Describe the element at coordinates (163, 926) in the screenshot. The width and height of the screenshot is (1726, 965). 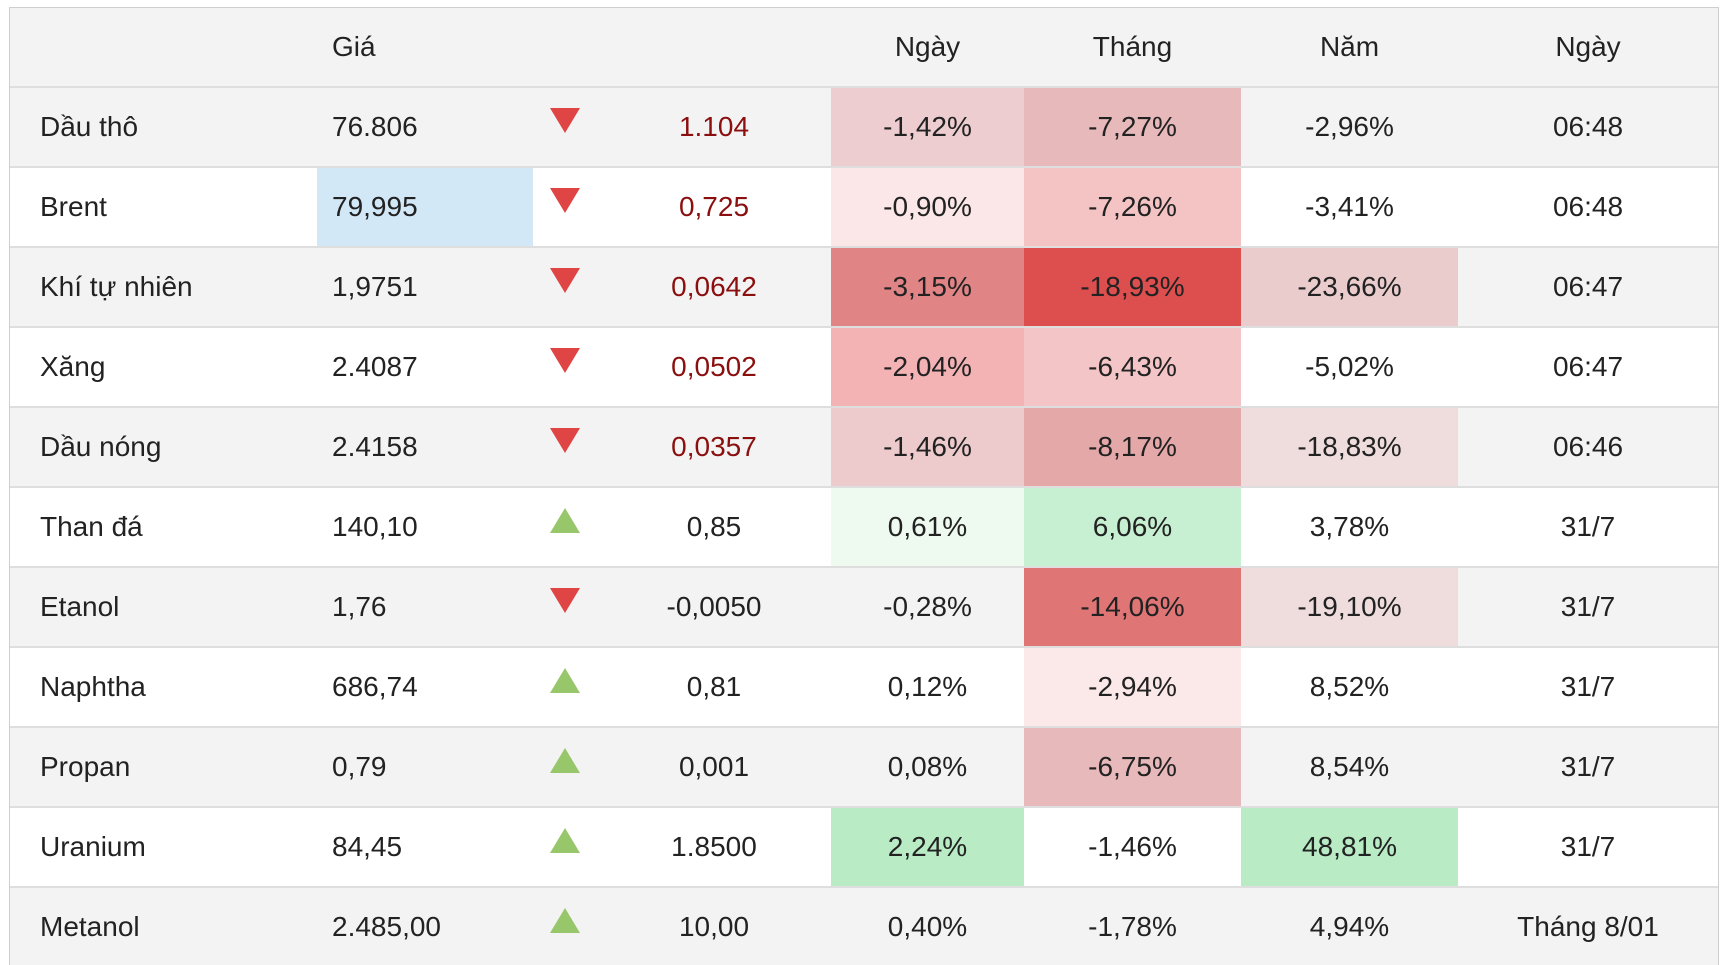
I see `commodity-name: Metanol` at that location.